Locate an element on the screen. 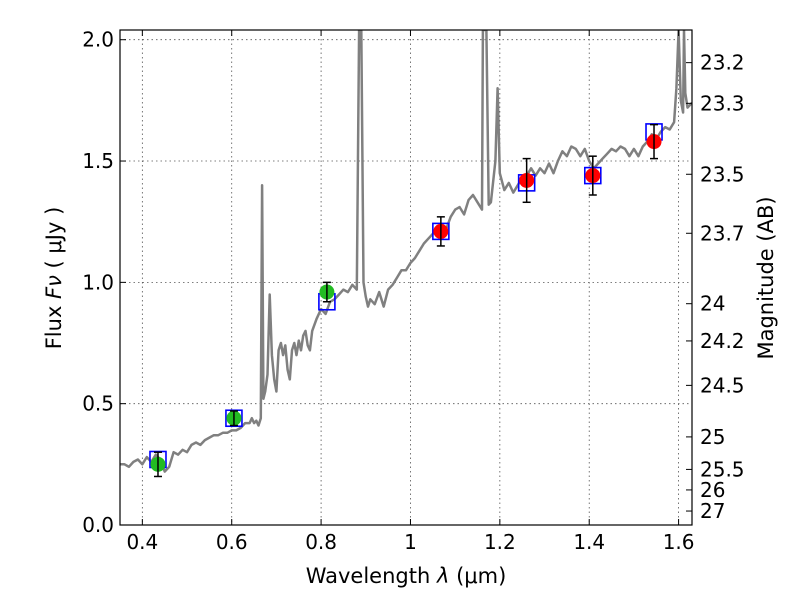 The width and height of the screenshot is (800, 600). y-tick-label: 1.0 is located at coordinates (98, 282).